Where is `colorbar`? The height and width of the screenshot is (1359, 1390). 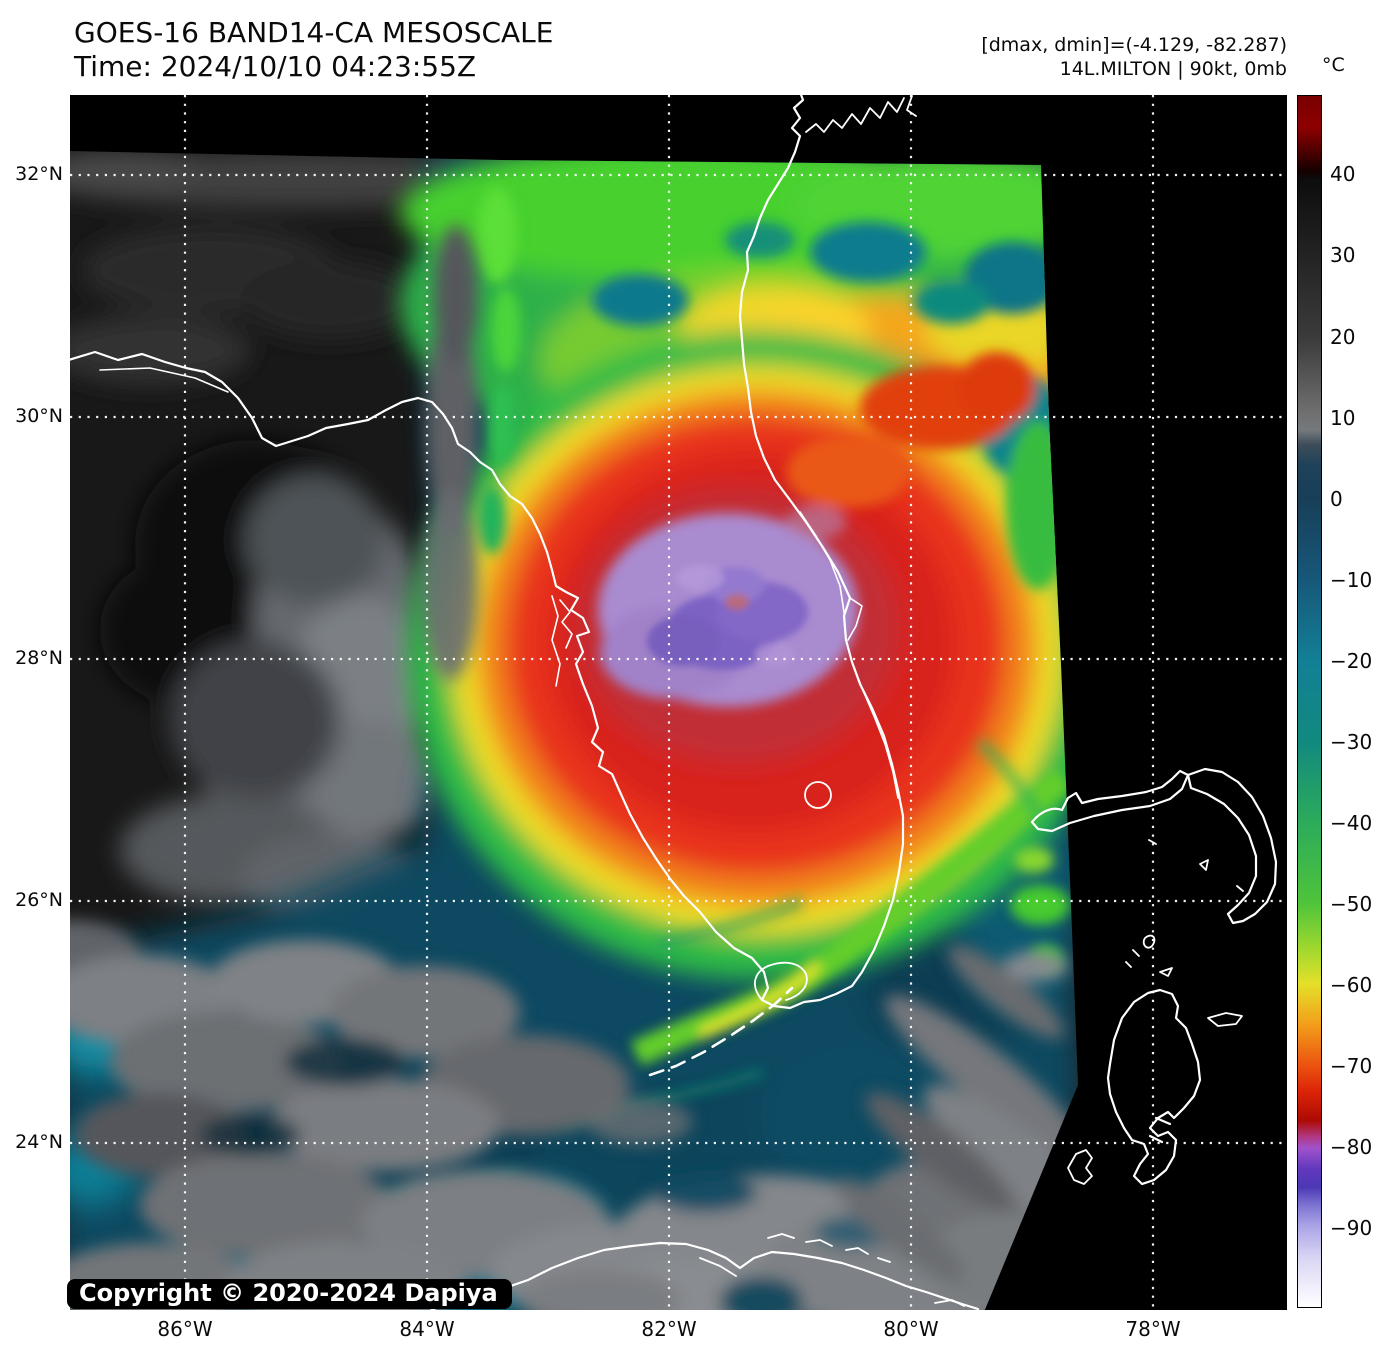 colorbar is located at coordinates (1309, 701).